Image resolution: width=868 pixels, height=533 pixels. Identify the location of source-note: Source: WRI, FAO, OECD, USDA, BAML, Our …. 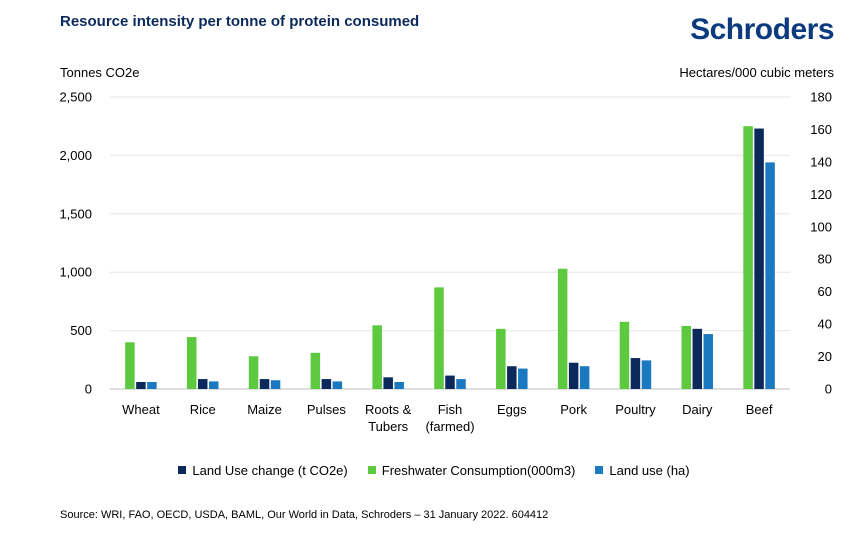
(304, 515).